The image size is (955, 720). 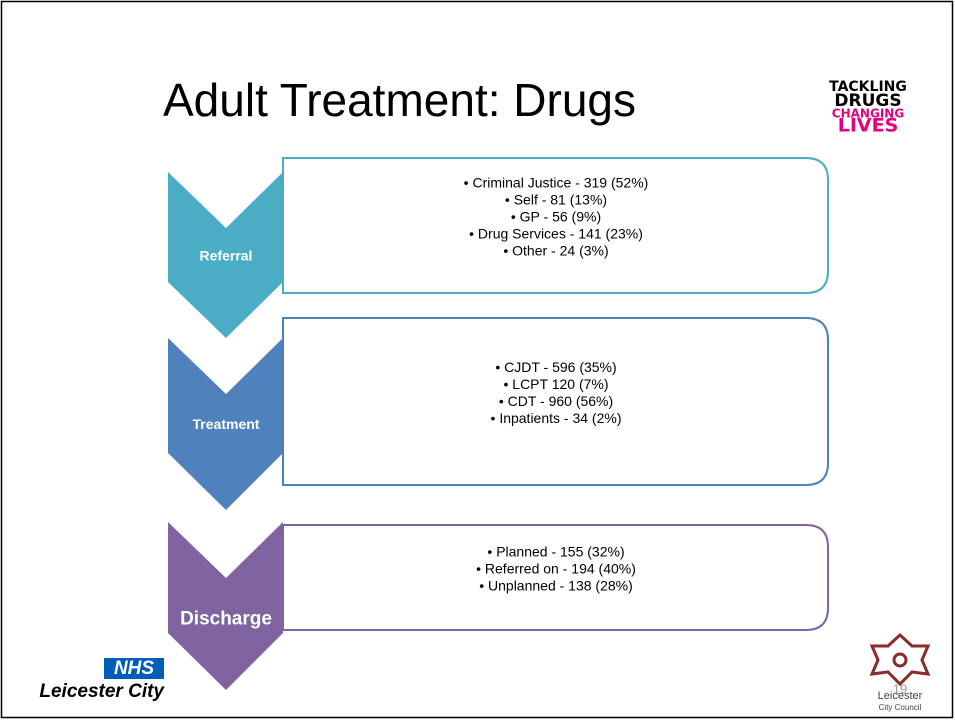 What do you see at coordinates (900, 659) in the screenshot?
I see `council-crest` at bounding box center [900, 659].